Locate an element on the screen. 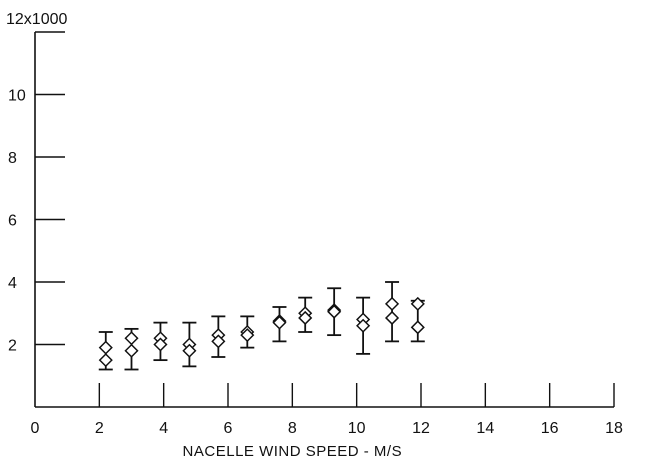 The height and width of the screenshot is (466, 645). y-axis-scale-label: 12x1000 is located at coordinates (36, 19).